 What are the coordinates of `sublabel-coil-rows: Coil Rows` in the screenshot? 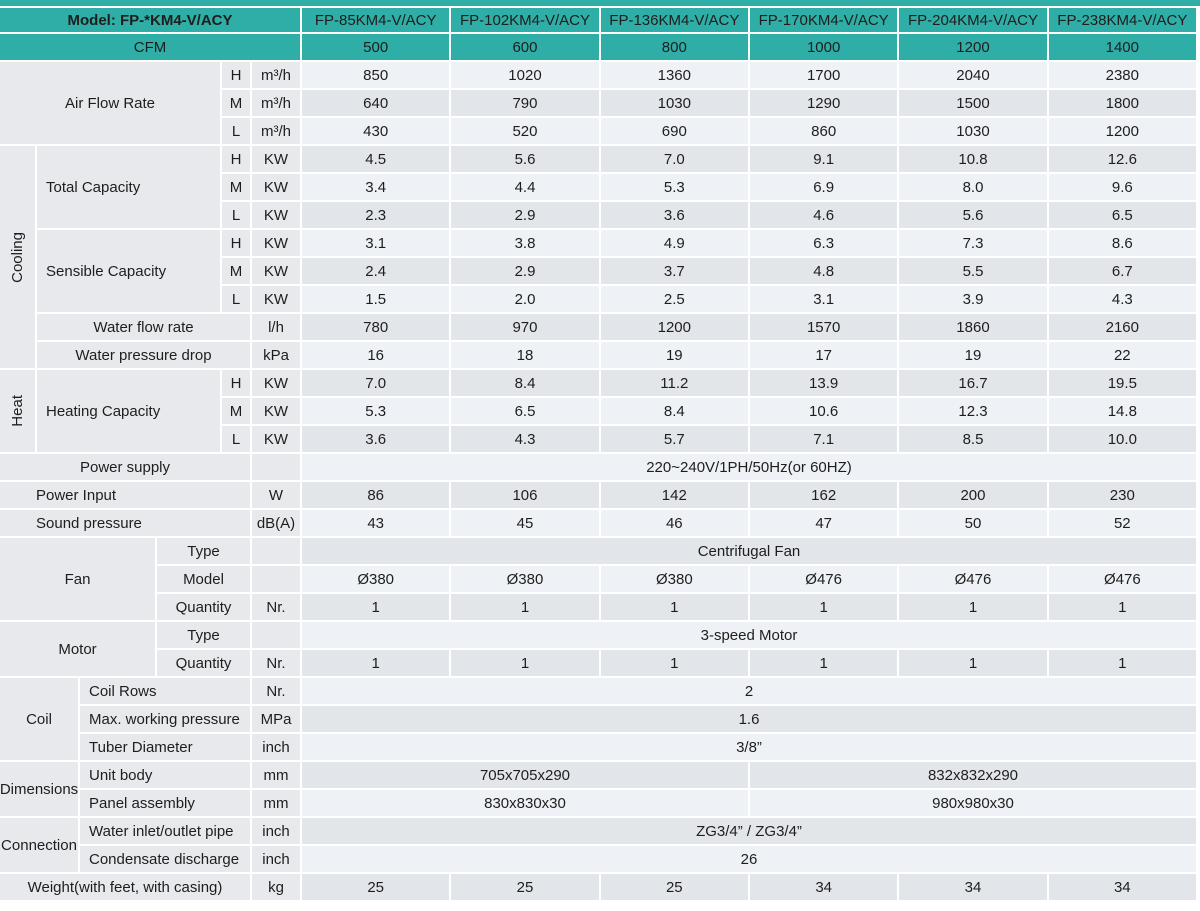 It's located at (165, 691).